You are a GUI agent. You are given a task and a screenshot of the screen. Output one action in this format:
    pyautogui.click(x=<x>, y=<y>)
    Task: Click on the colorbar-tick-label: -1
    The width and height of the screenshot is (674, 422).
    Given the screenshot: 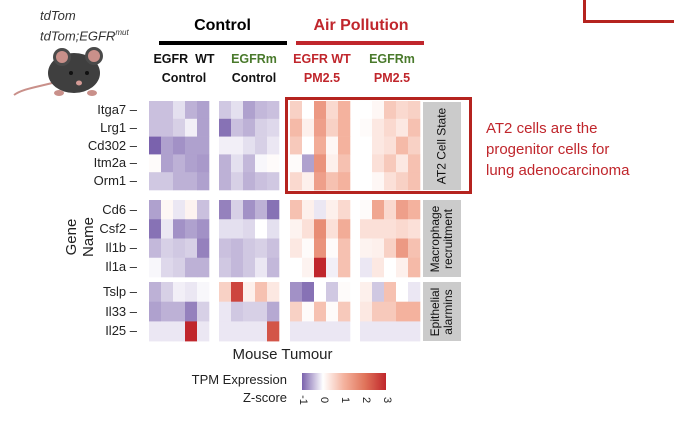 What is the action you would take?
    pyautogui.click(x=303, y=400)
    